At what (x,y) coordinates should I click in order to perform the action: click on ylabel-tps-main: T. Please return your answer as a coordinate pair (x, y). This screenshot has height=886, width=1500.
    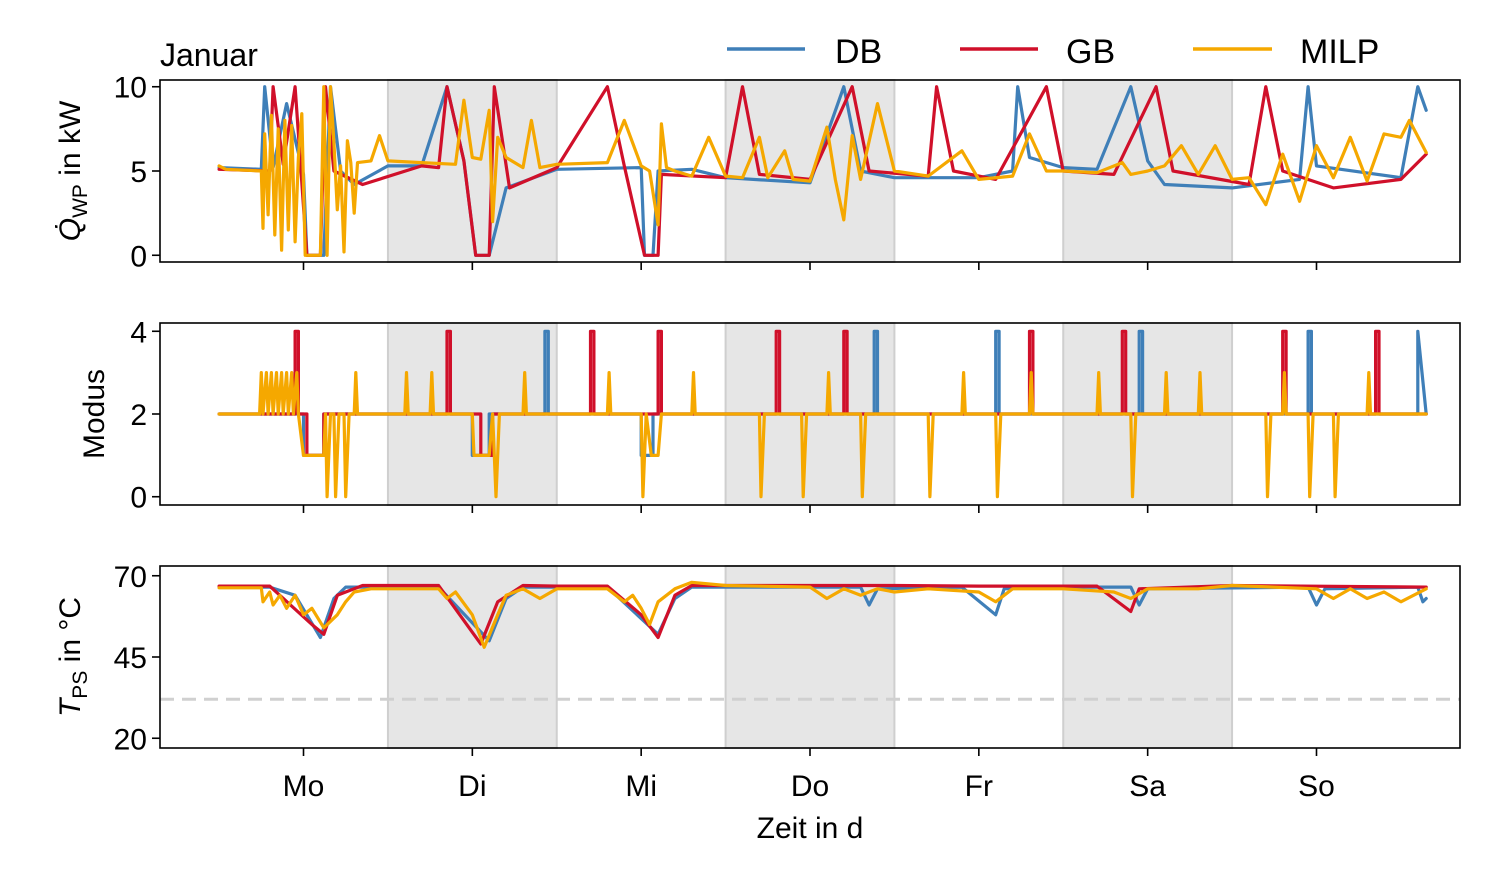
    Looking at the image, I should click on (70, 706).